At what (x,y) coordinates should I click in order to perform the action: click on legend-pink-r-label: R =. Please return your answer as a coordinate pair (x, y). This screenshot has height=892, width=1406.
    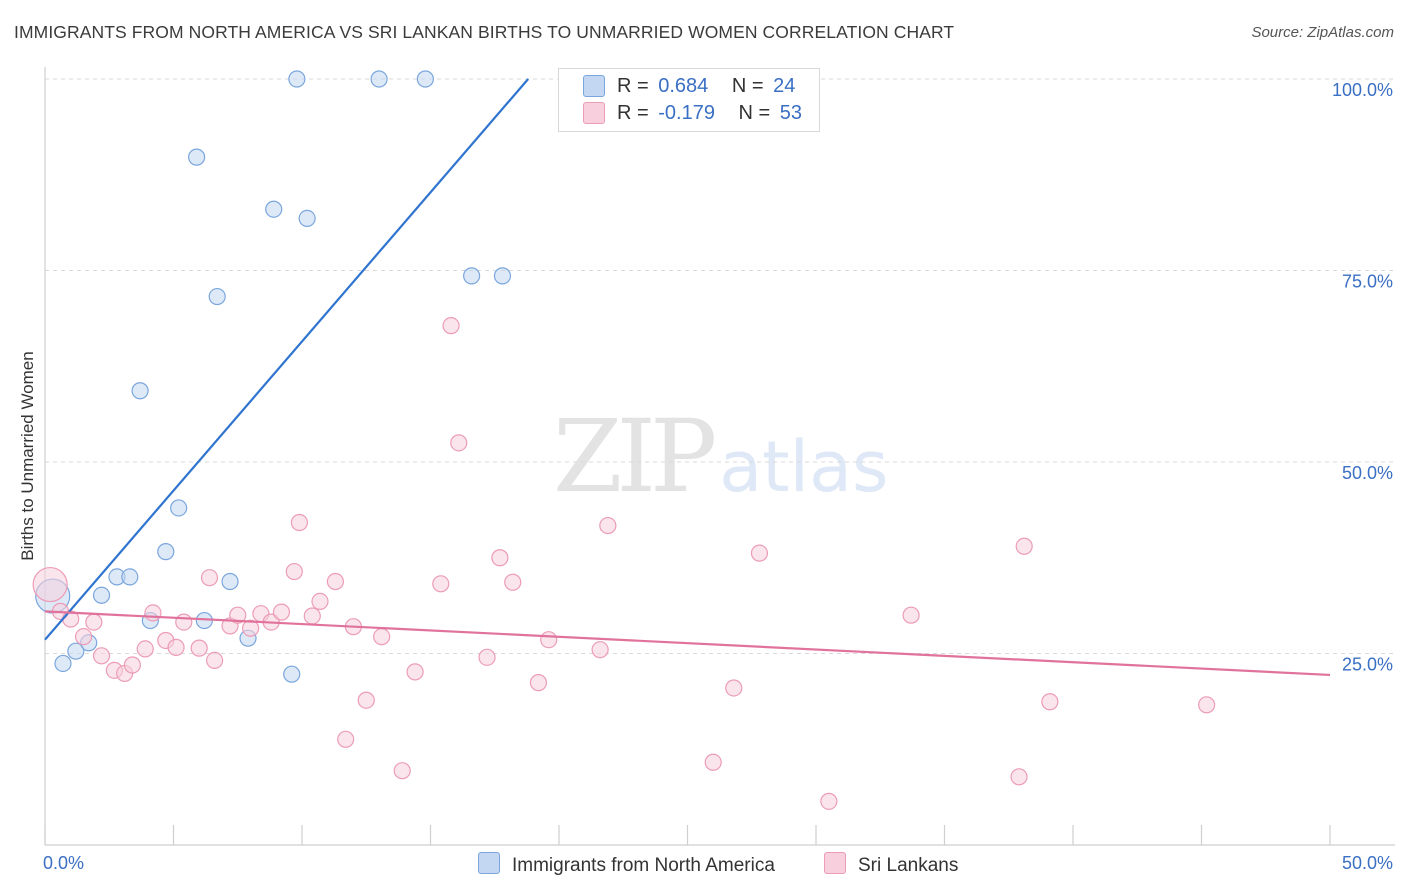
    Looking at the image, I should click on (633, 112).